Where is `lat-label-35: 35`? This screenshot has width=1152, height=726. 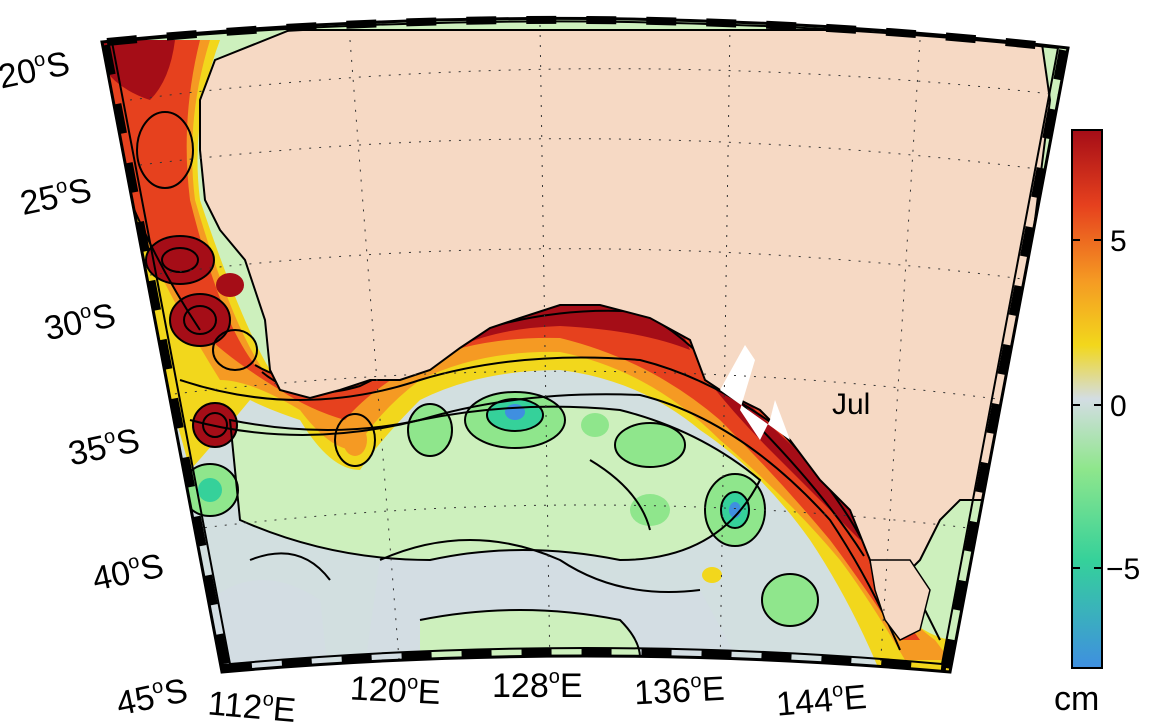
lat-label-35: 35 is located at coordinates (87, 450).